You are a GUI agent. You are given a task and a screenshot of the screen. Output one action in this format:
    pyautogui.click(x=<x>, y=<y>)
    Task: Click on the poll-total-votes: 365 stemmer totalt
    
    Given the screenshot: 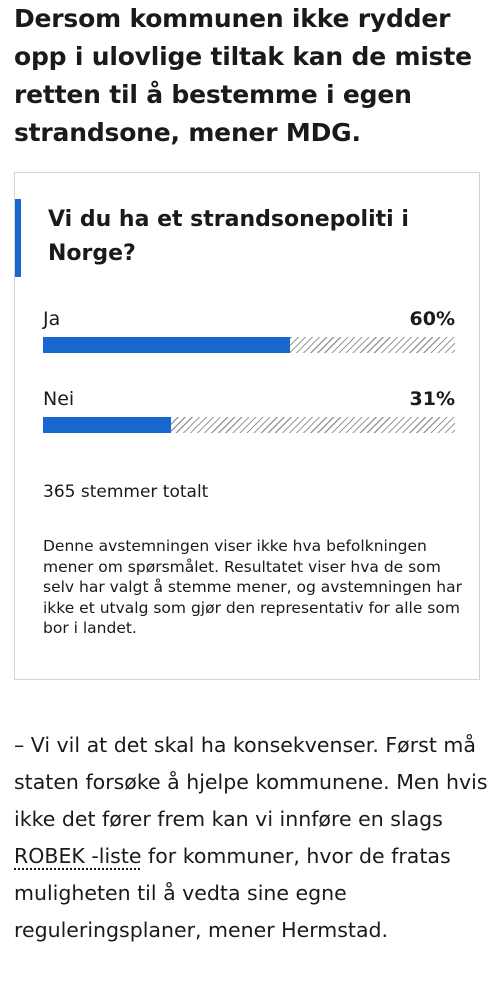 What is the action you would take?
    pyautogui.click(x=126, y=492)
    